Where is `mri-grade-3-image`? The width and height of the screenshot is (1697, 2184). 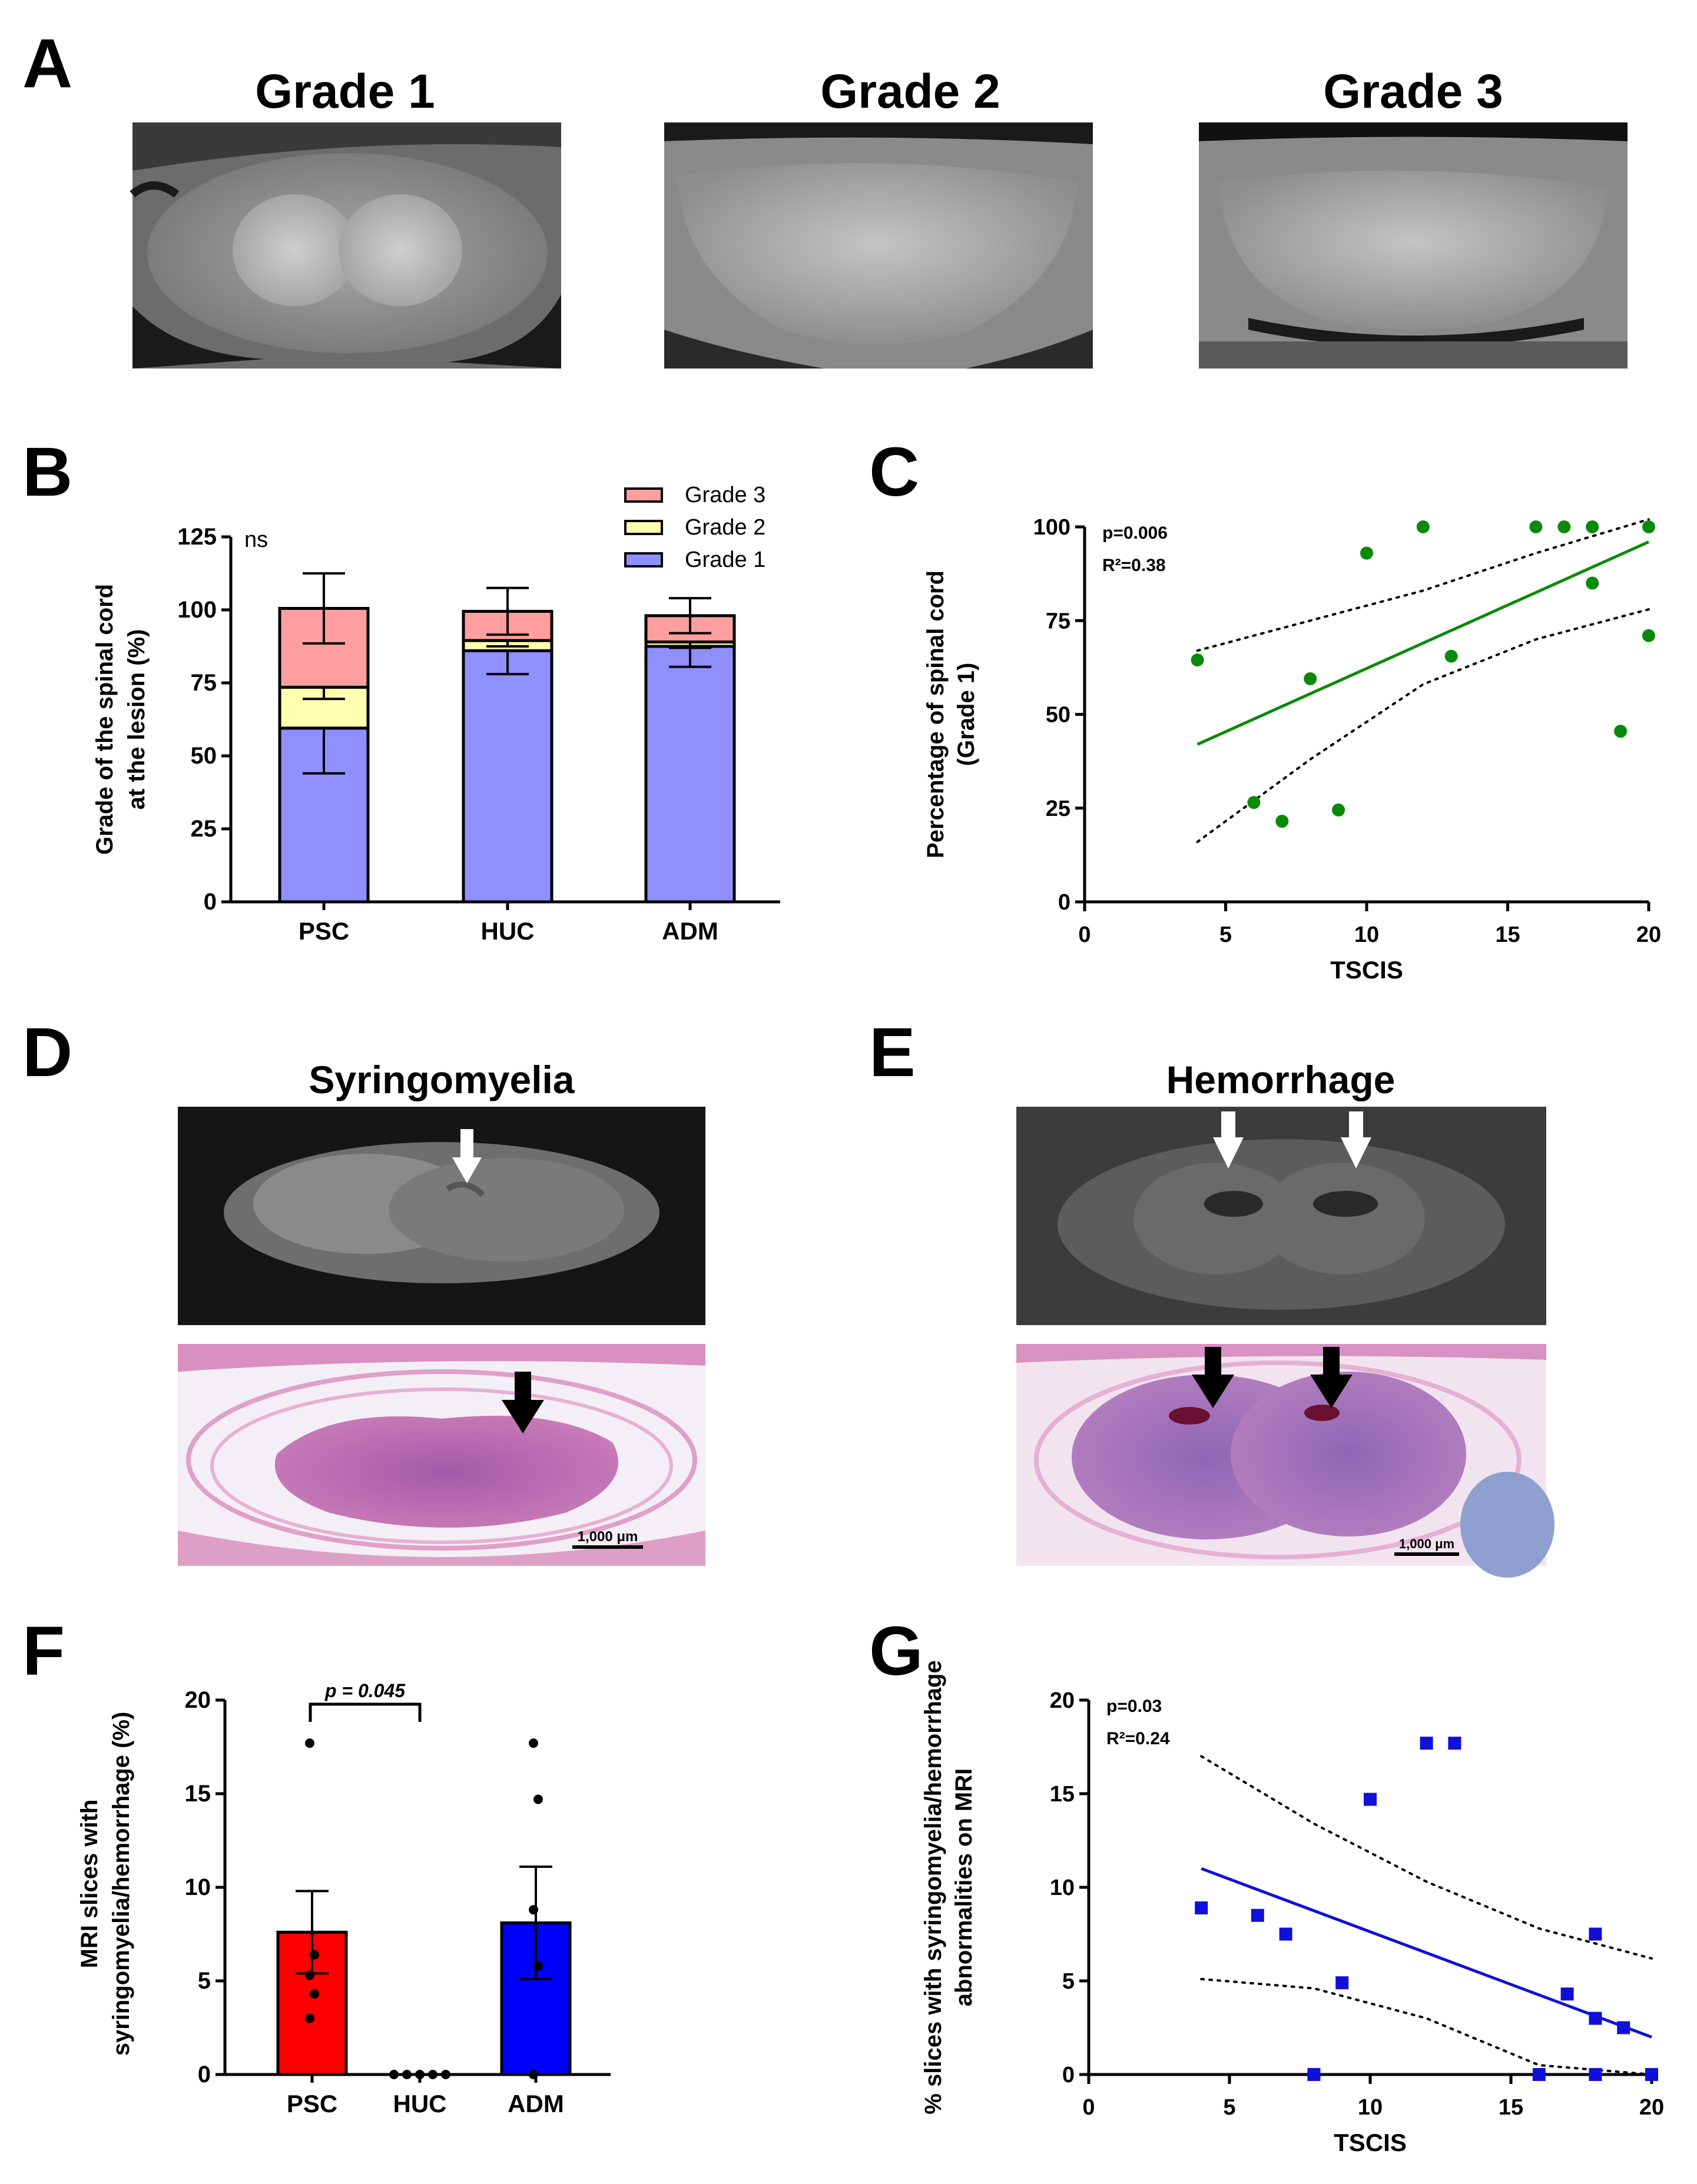
mri-grade-3-image is located at coordinates (1413, 245).